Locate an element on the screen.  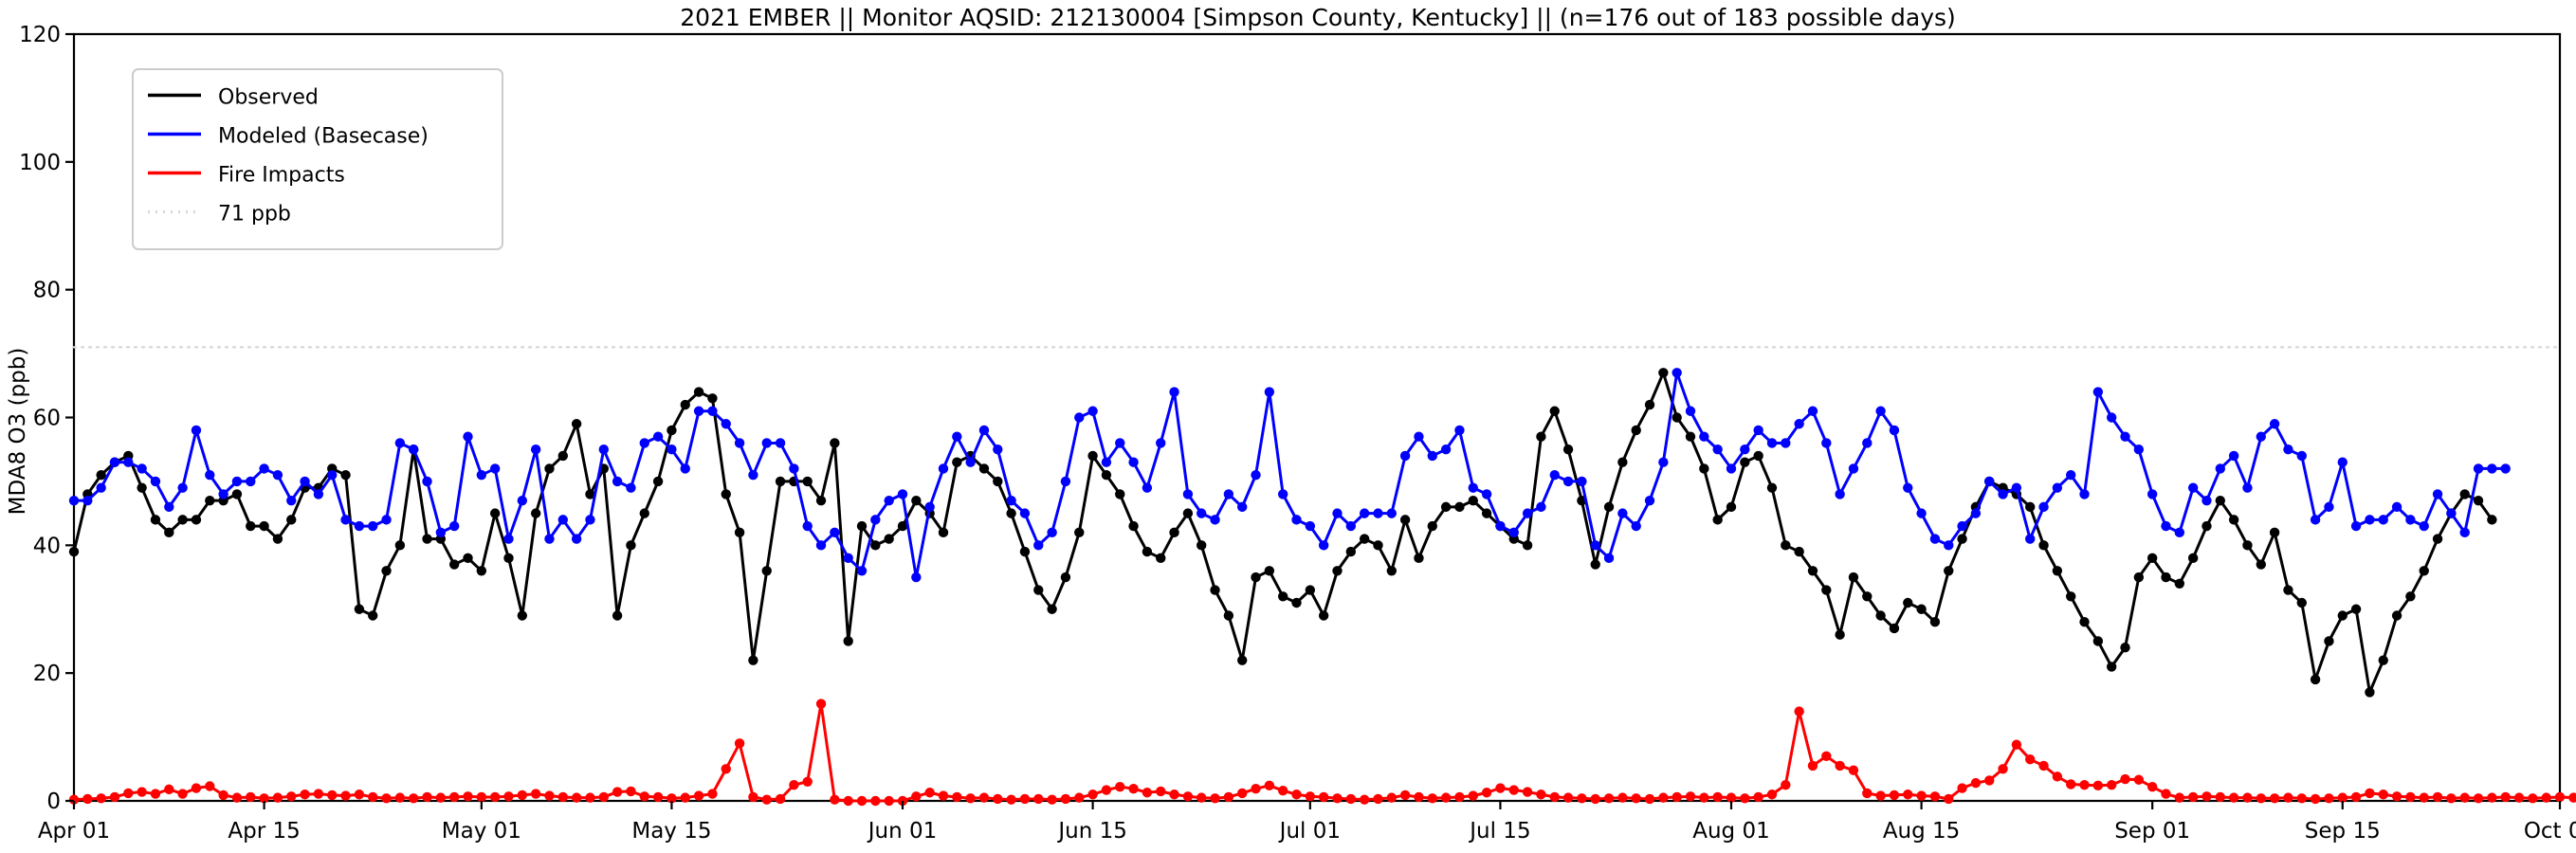
legend-item-observed: Observed is located at coordinates (233, 98).